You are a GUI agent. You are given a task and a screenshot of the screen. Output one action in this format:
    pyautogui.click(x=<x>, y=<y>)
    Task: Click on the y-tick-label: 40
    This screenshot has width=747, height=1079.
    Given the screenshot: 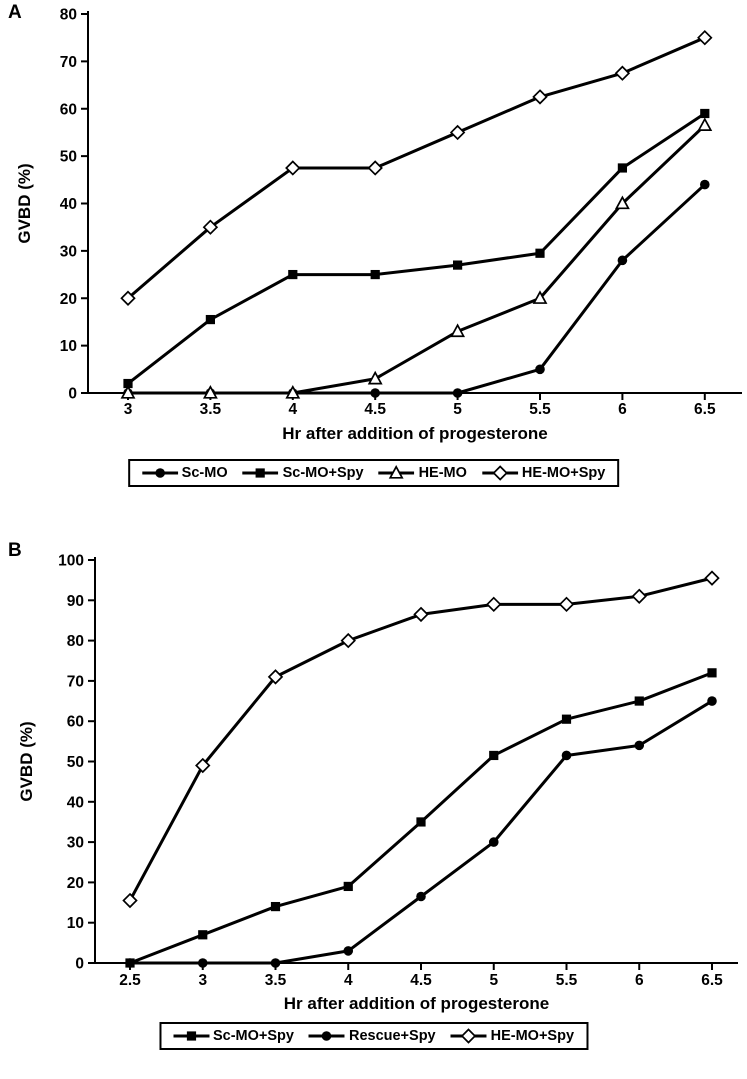 What is the action you would take?
    pyautogui.click(x=68, y=204)
    